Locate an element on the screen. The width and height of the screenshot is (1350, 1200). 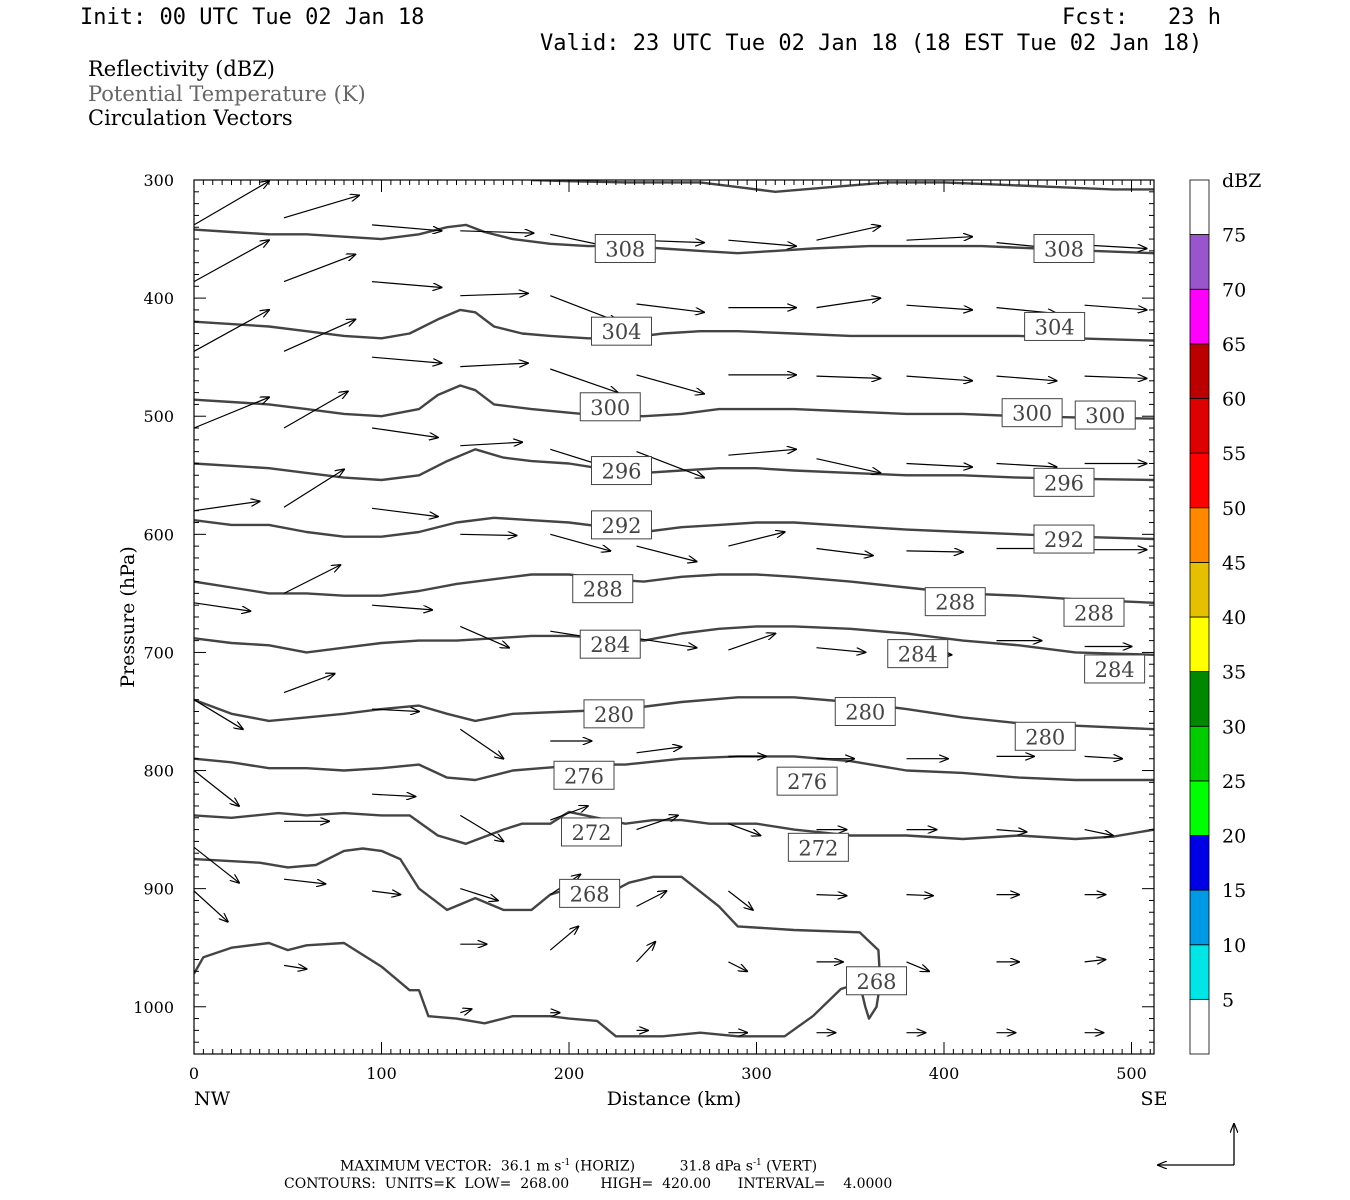
contour-label: 292 is located at coordinates (621, 525).